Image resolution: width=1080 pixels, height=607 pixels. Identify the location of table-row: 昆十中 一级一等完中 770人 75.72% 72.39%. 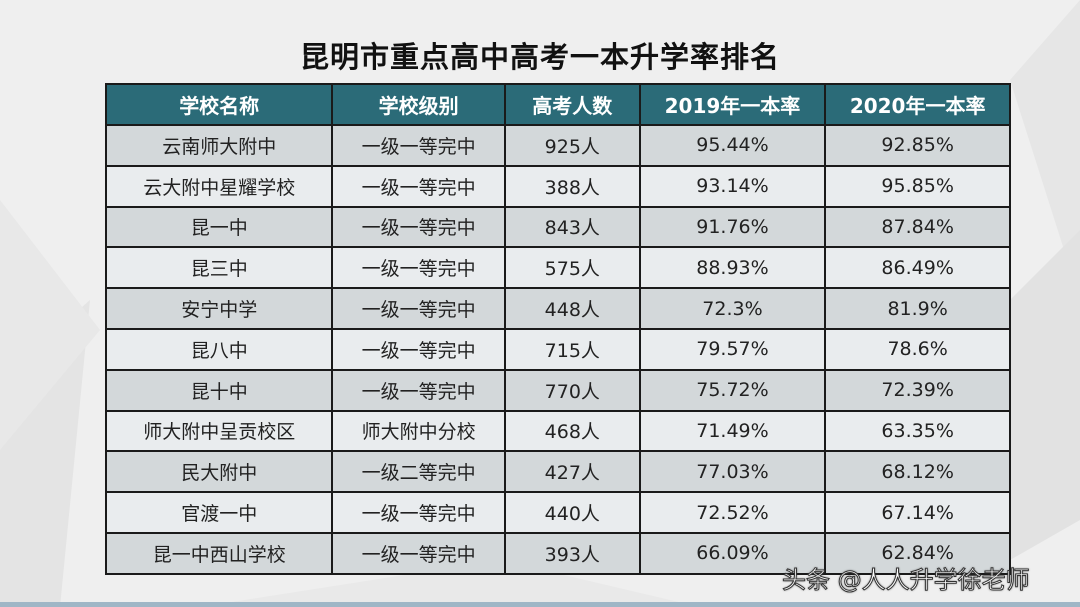
(557, 390).